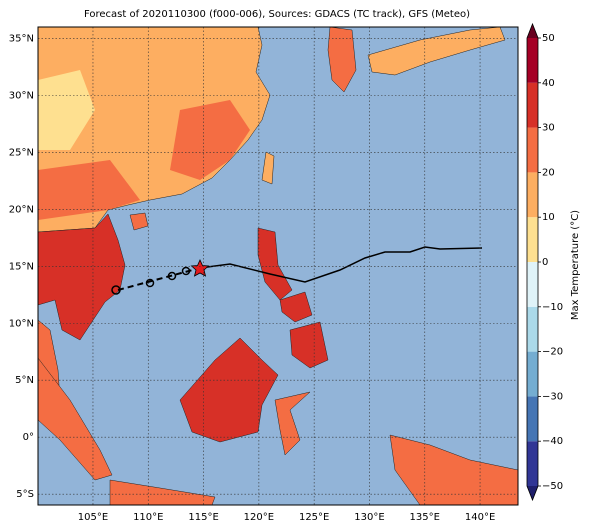 Image resolution: width=592 pixels, height=529 pixels. I want to click on colorbar-tick-label: 20, so click(548, 172).